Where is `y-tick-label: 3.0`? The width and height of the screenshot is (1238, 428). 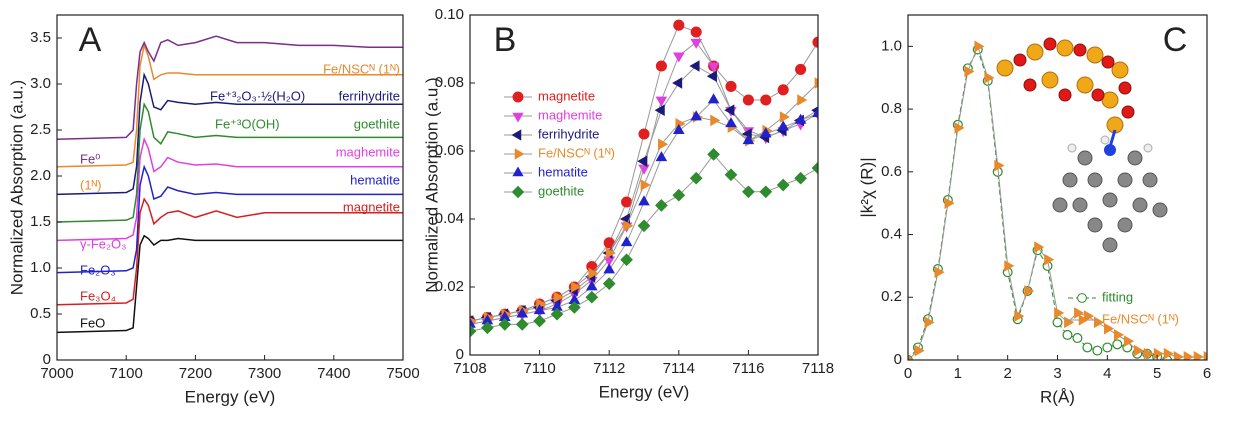
y-tick-label: 3.0 is located at coordinates (40, 83).